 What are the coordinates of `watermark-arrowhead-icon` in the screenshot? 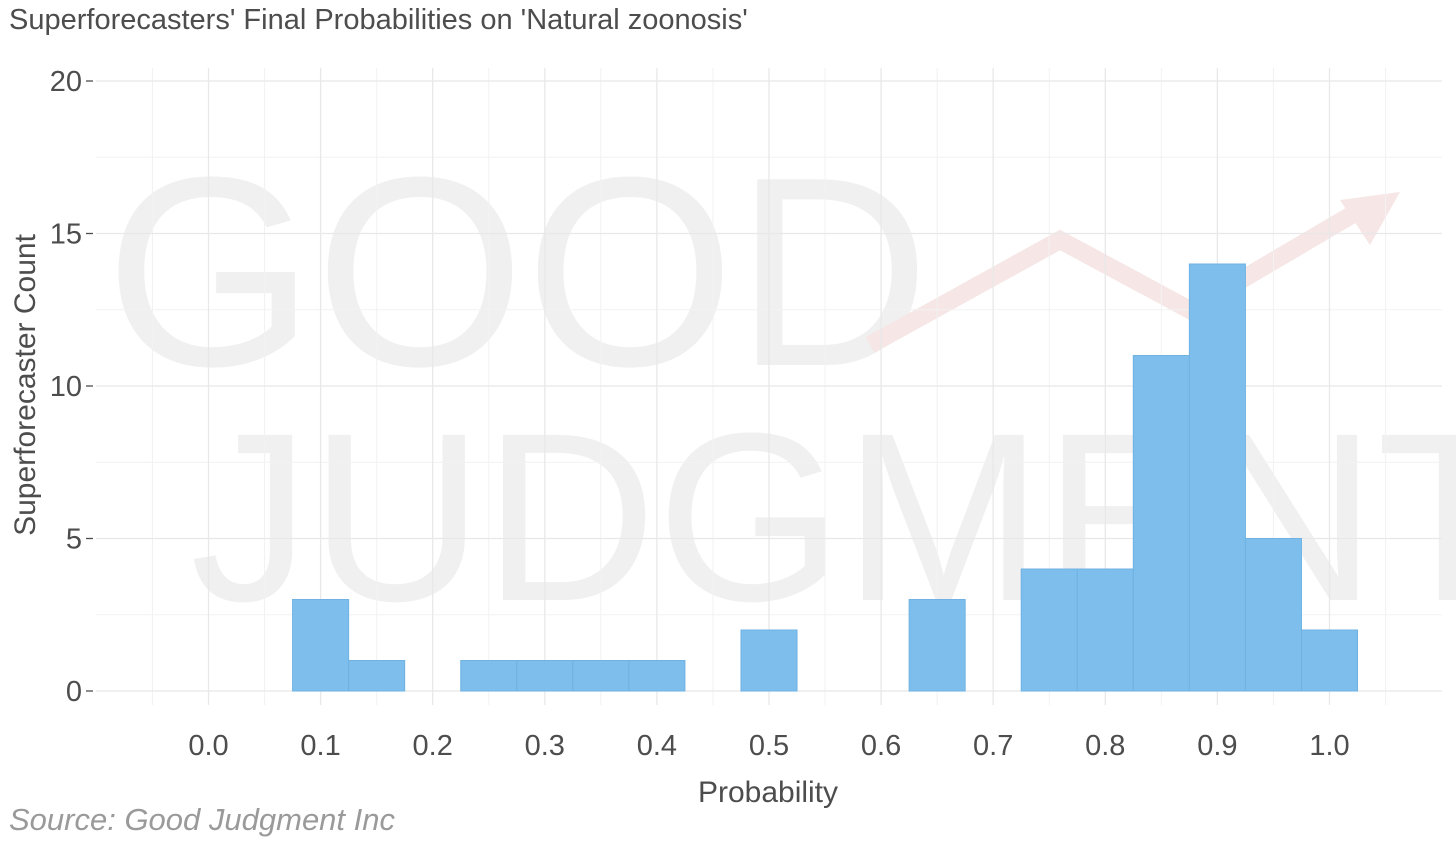 It's located at (1370, 218).